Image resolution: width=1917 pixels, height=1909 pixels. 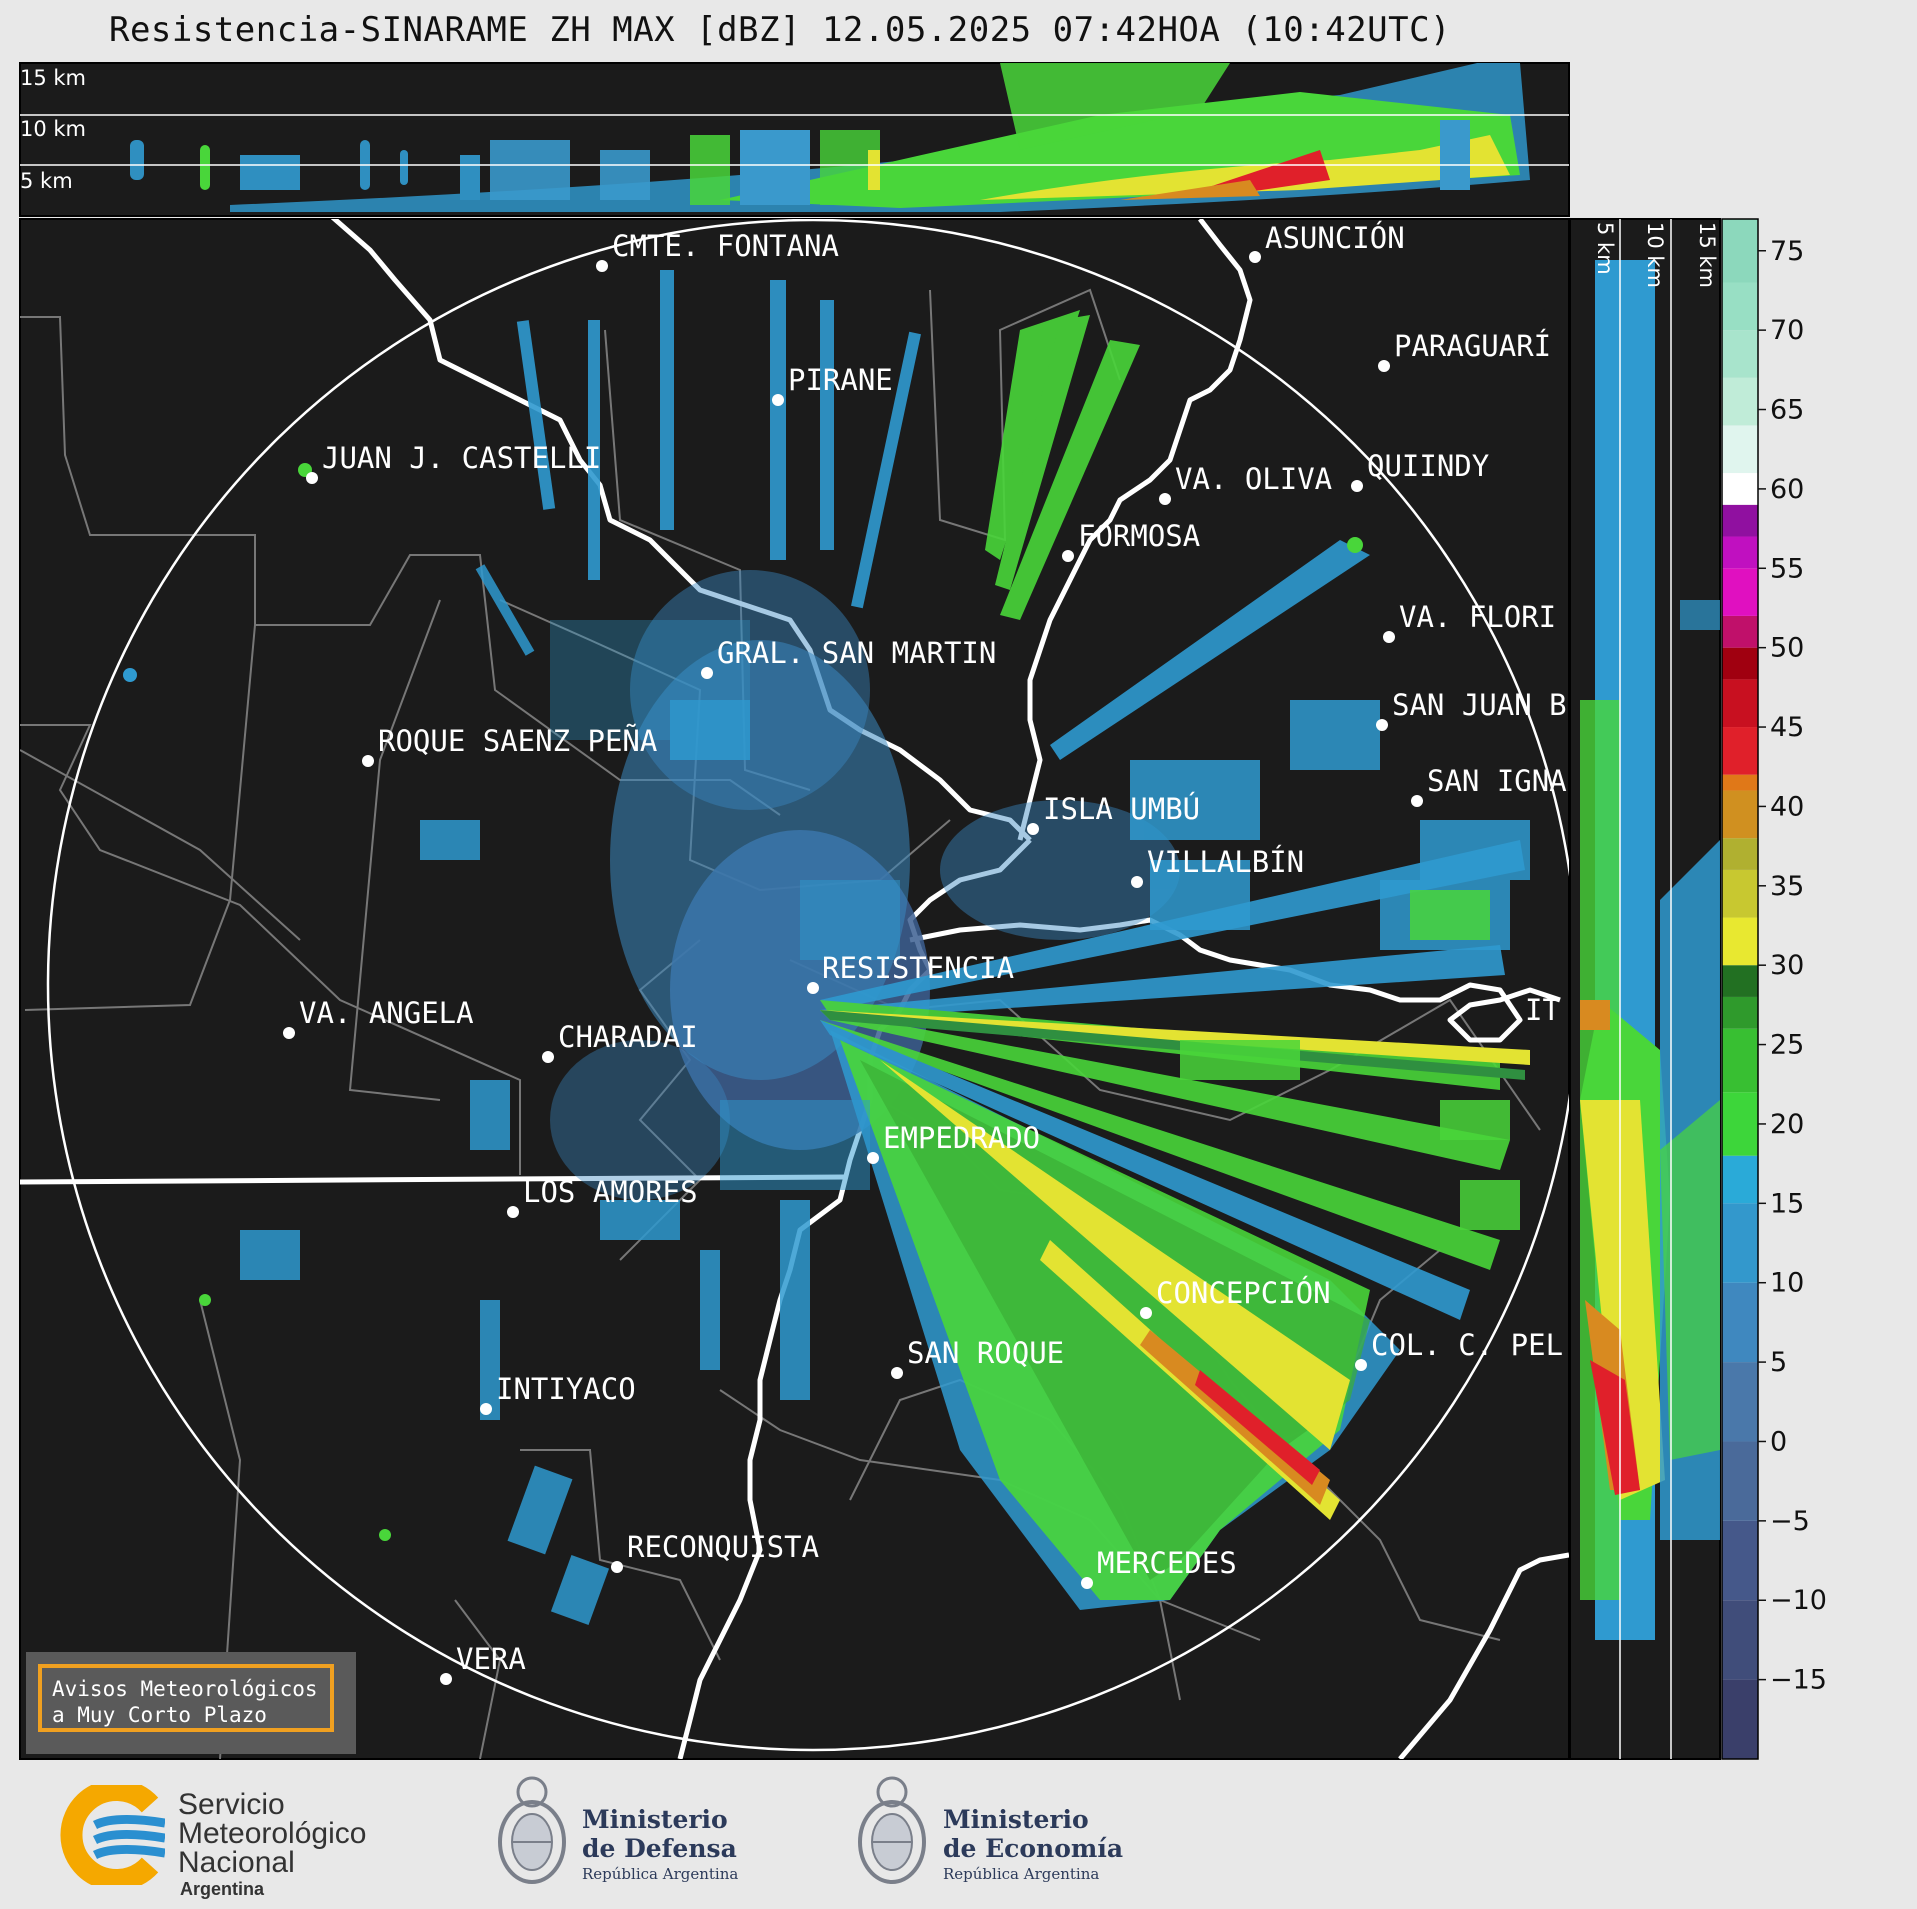 I want to click on smn-line-3: Nacional, so click(x=236, y=1862).